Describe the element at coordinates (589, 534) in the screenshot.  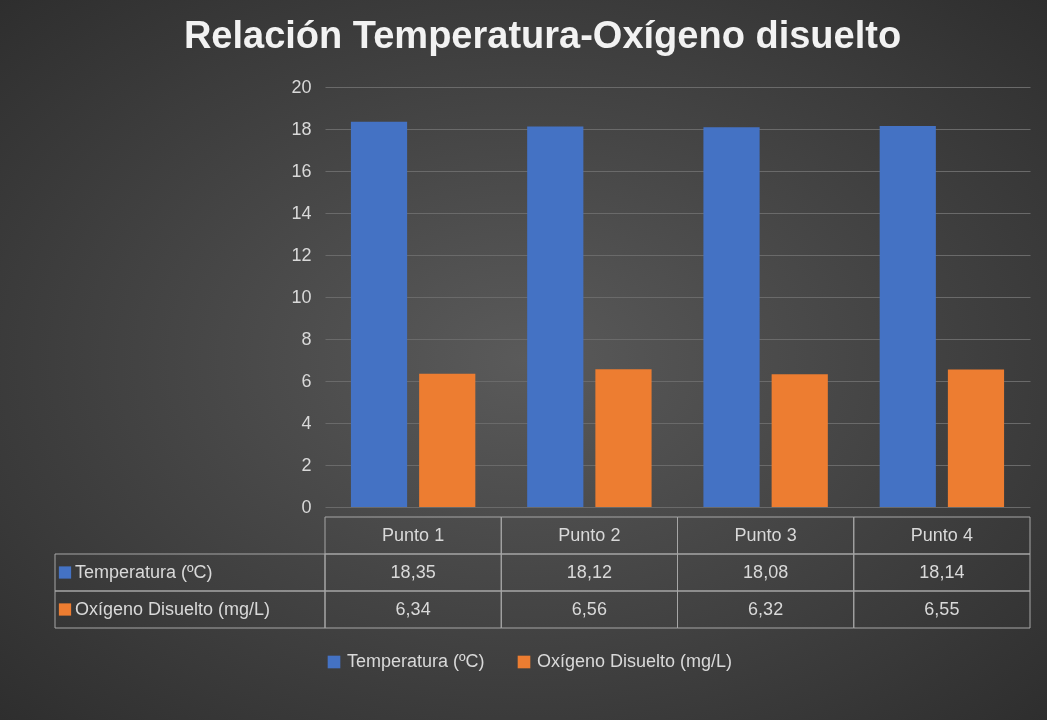
I see `x-tick-label: Punto 2` at that location.